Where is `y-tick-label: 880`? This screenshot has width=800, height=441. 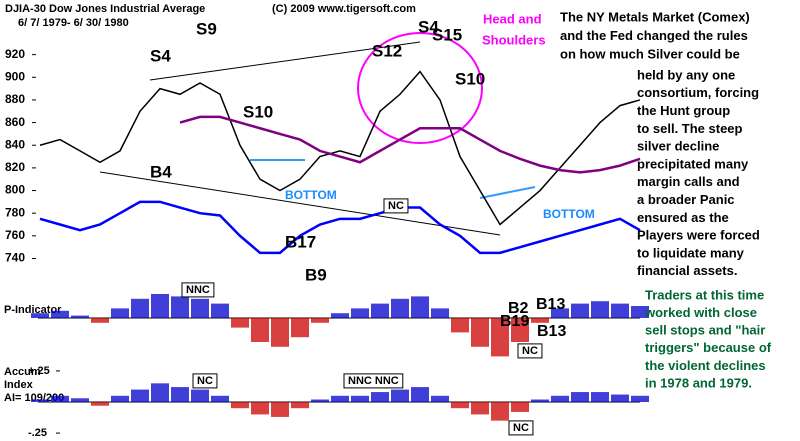
y-tick-label: 880 is located at coordinates (15, 99).